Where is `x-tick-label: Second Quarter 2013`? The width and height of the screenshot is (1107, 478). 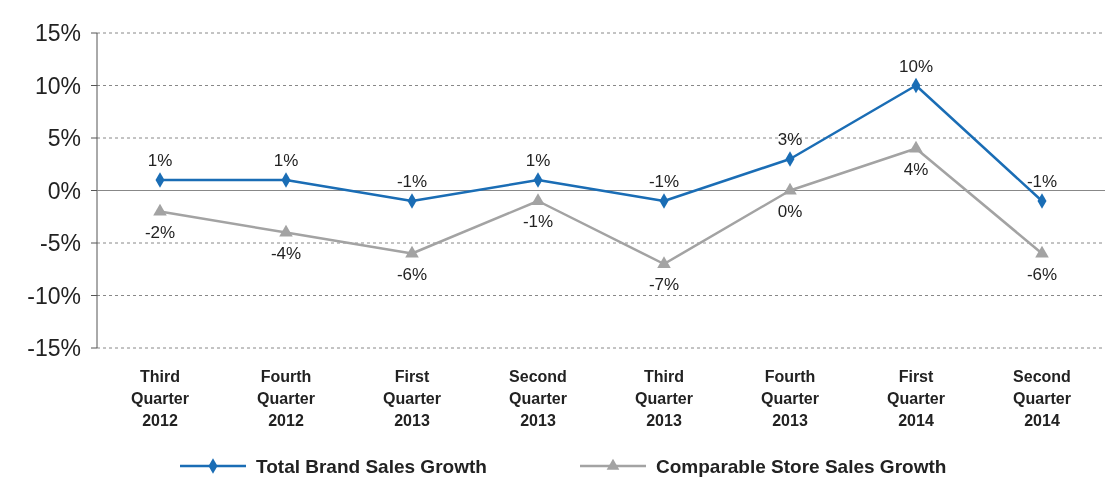
x-tick-label: Second Quarter 2013 is located at coordinates (538, 398).